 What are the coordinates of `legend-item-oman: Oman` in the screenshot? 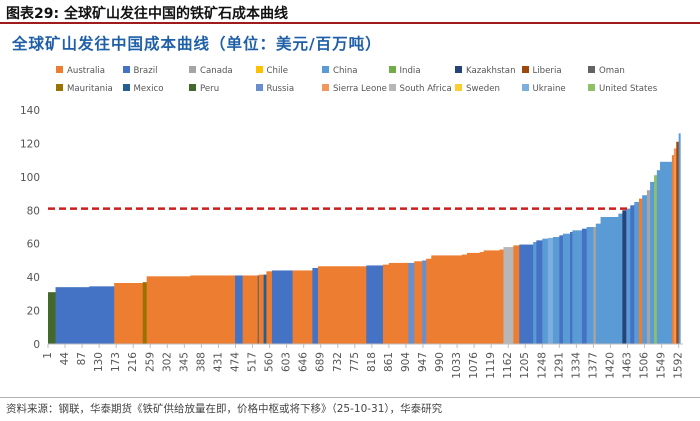 It's located at (606, 71).